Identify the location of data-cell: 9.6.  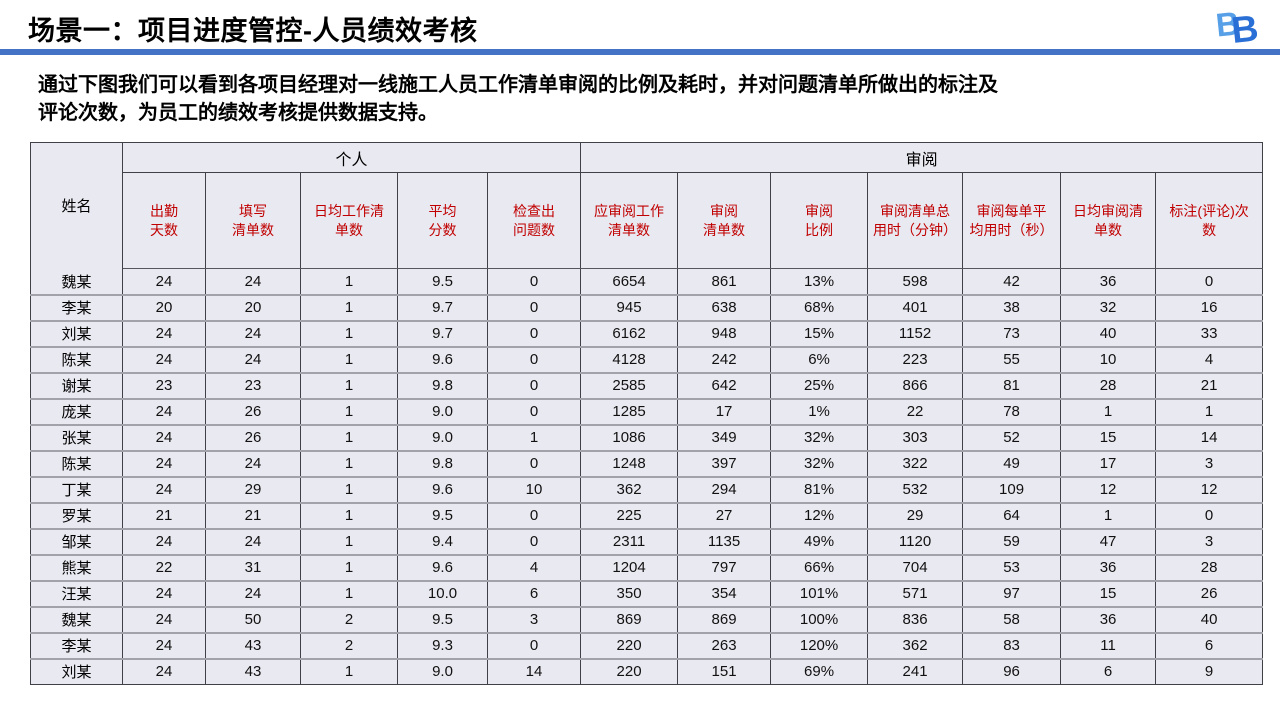
(442, 359).